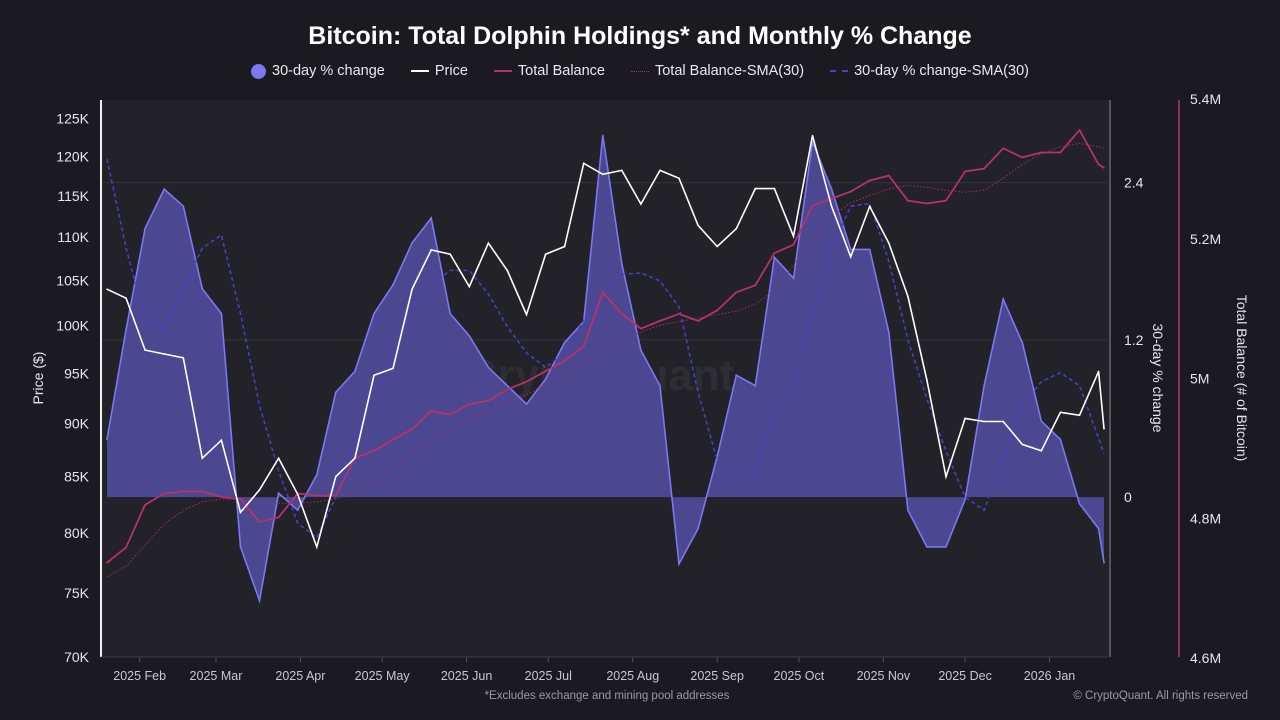 The height and width of the screenshot is (720, 1280). I want to click on x-tick-label: 2025 Apr, so click(300, 676).